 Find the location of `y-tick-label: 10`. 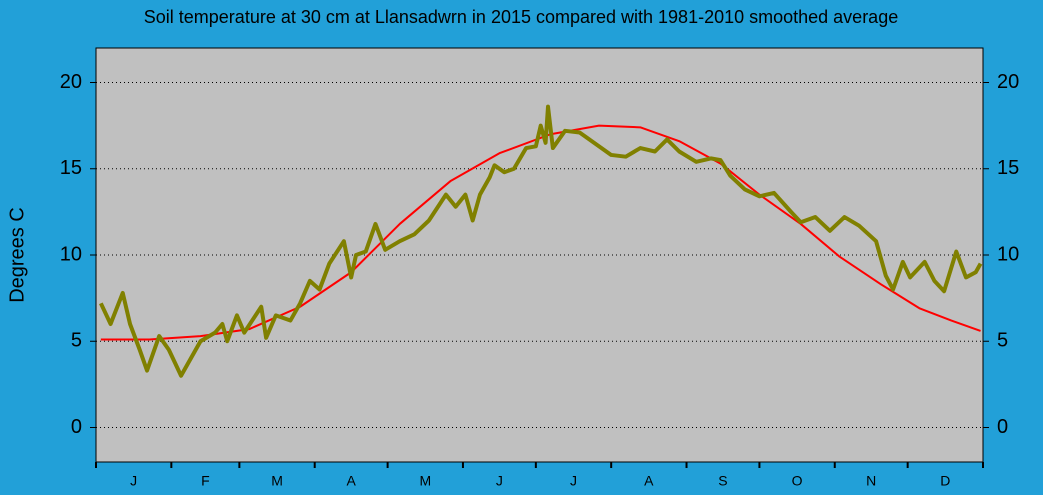

y-tick-label: 10 is located at coordinates (71, 254).